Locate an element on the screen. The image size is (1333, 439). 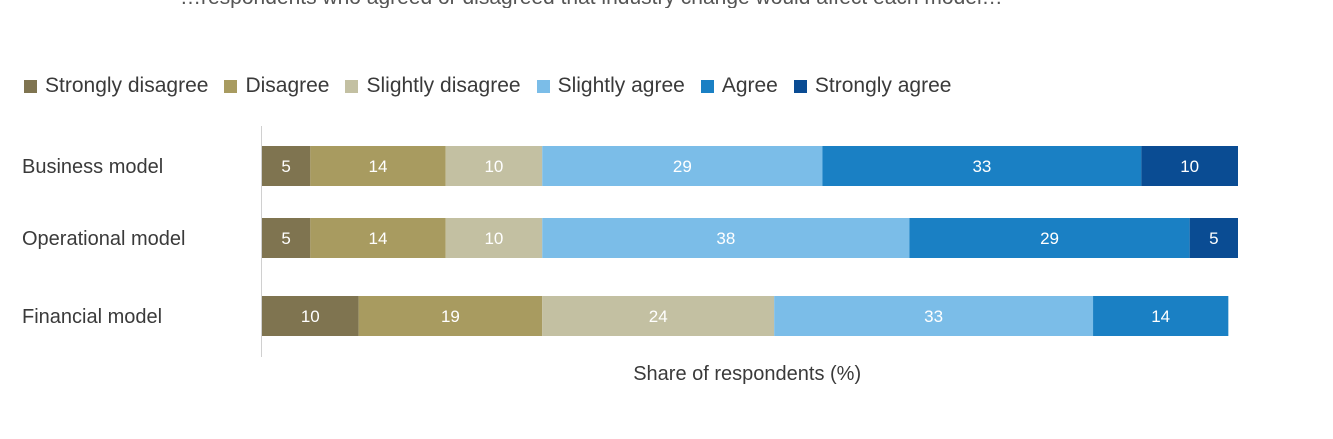
legend-item: Strongly agree is located at coordinates (872, 86).